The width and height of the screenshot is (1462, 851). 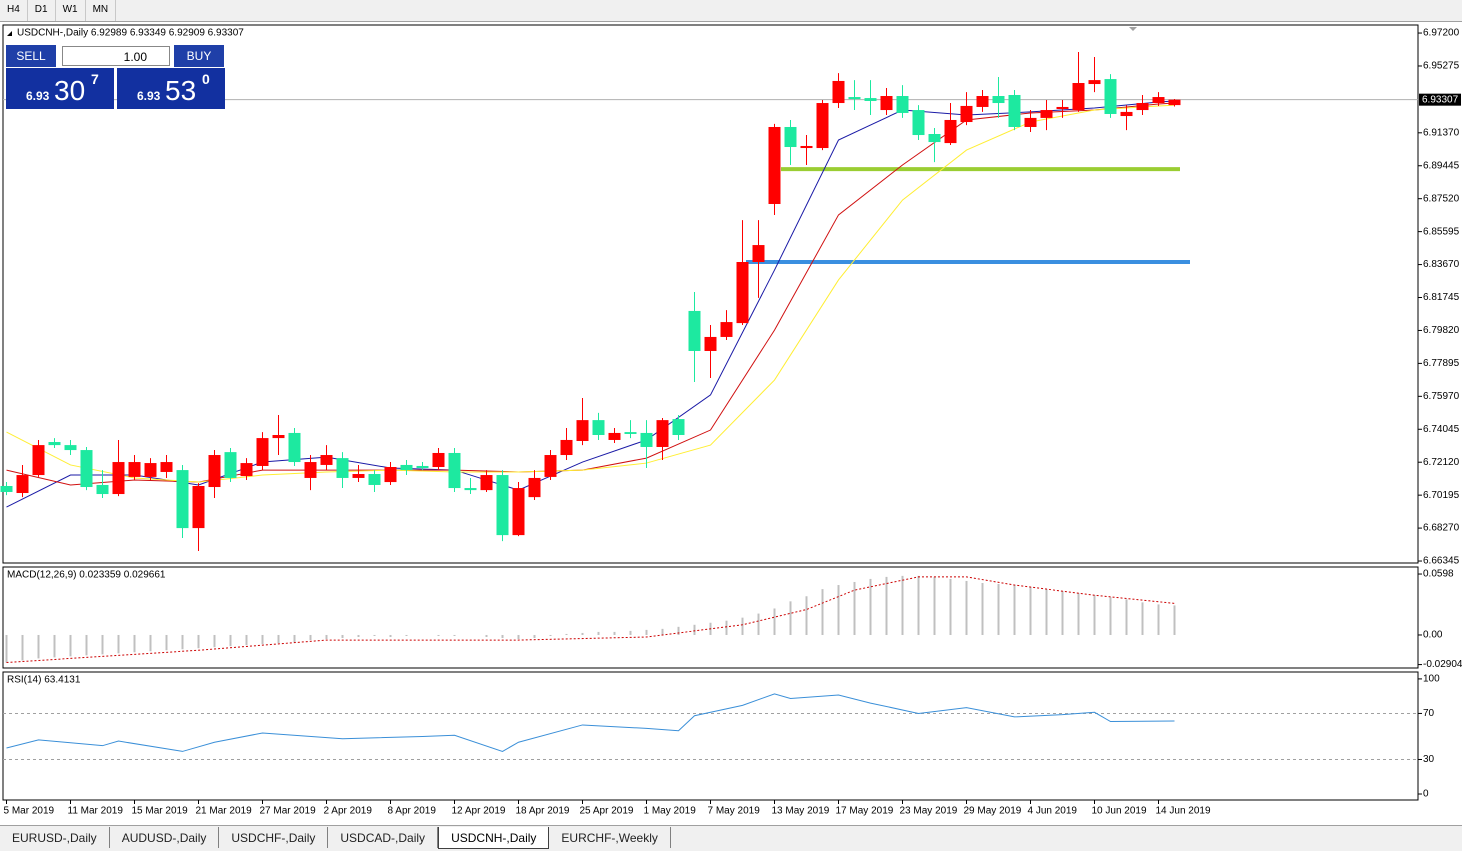 What do you see at coordinates (1441, 363) in the screenshot?
I see `y-tick-label: 6.77895` at bounding box center [1441, 363].